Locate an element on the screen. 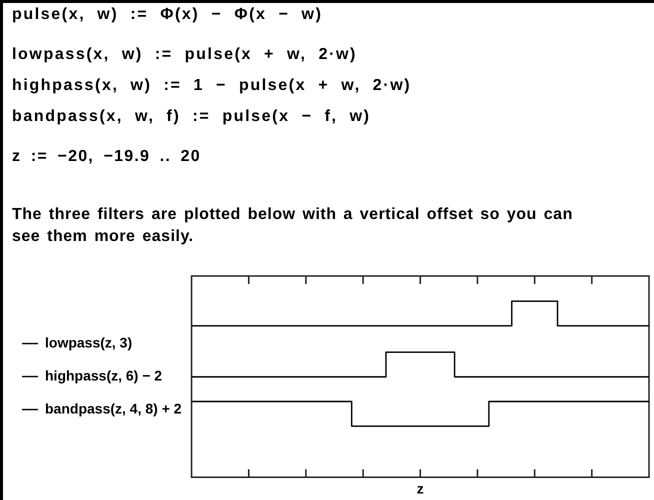  legend-label: bandpass(z, 4, 8) + 2 is located at coordinates (113, 408).